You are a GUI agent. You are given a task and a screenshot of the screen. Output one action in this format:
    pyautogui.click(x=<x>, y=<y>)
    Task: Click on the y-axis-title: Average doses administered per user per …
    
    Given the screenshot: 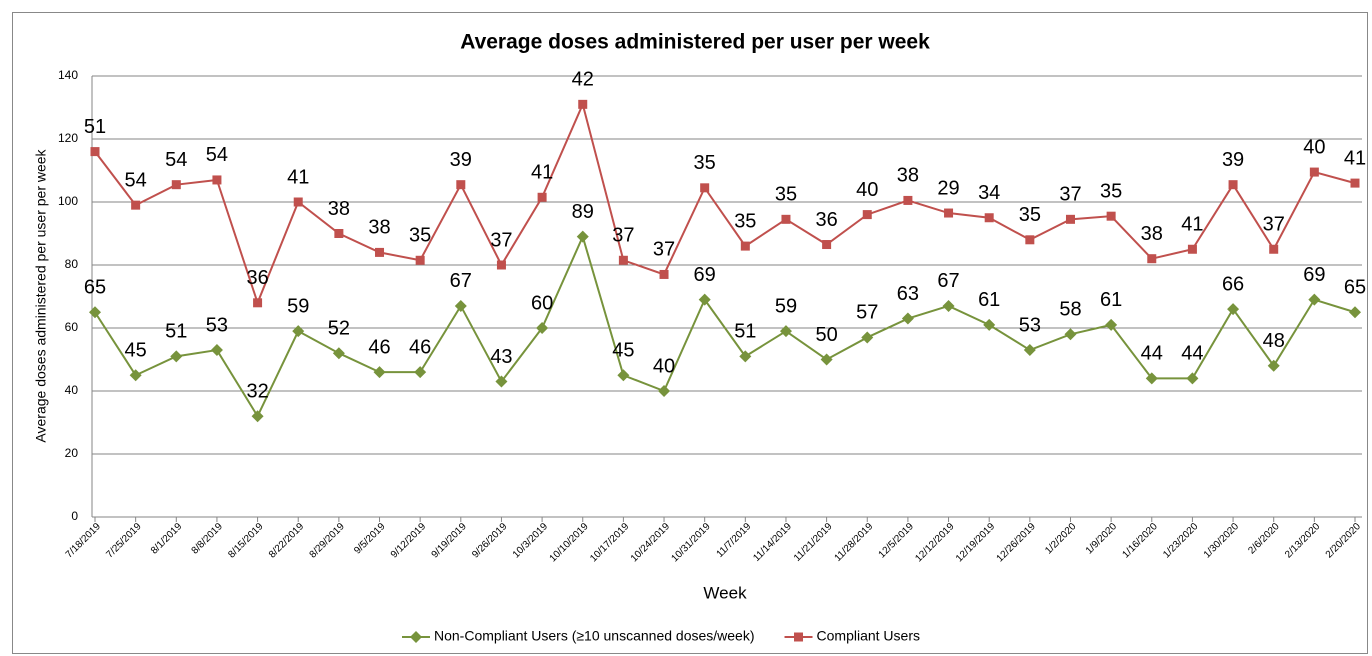 What is the action you would take?
    pyautogui.click(x=41, y=295)
    